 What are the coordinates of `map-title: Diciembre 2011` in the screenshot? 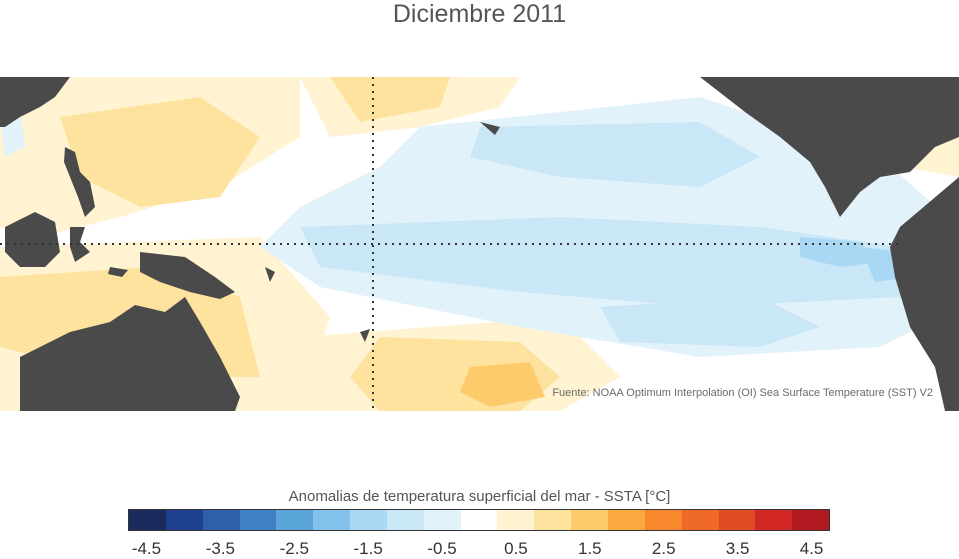 It's located at (479, 14).